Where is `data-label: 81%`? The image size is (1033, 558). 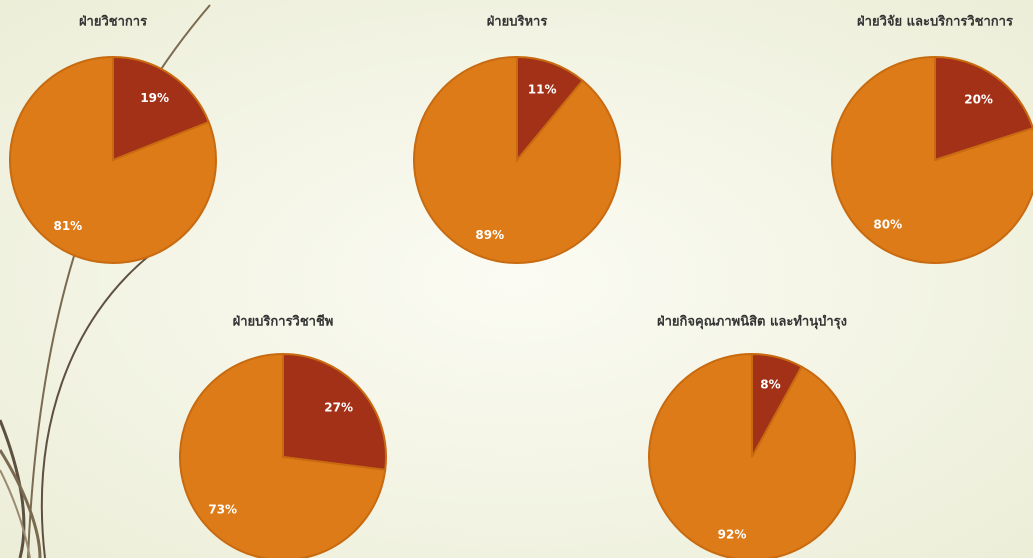 data-label: 81% is located at coordinates (67, 226).